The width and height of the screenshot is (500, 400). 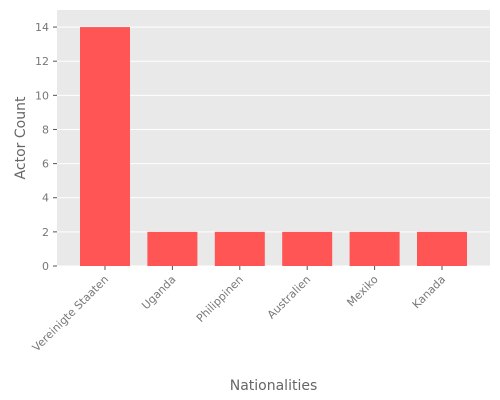 What do you see at coordinates (274, 386) in the screenshot?
I see `x-axis-title: Nationalities` at bounding box center [274, 386].